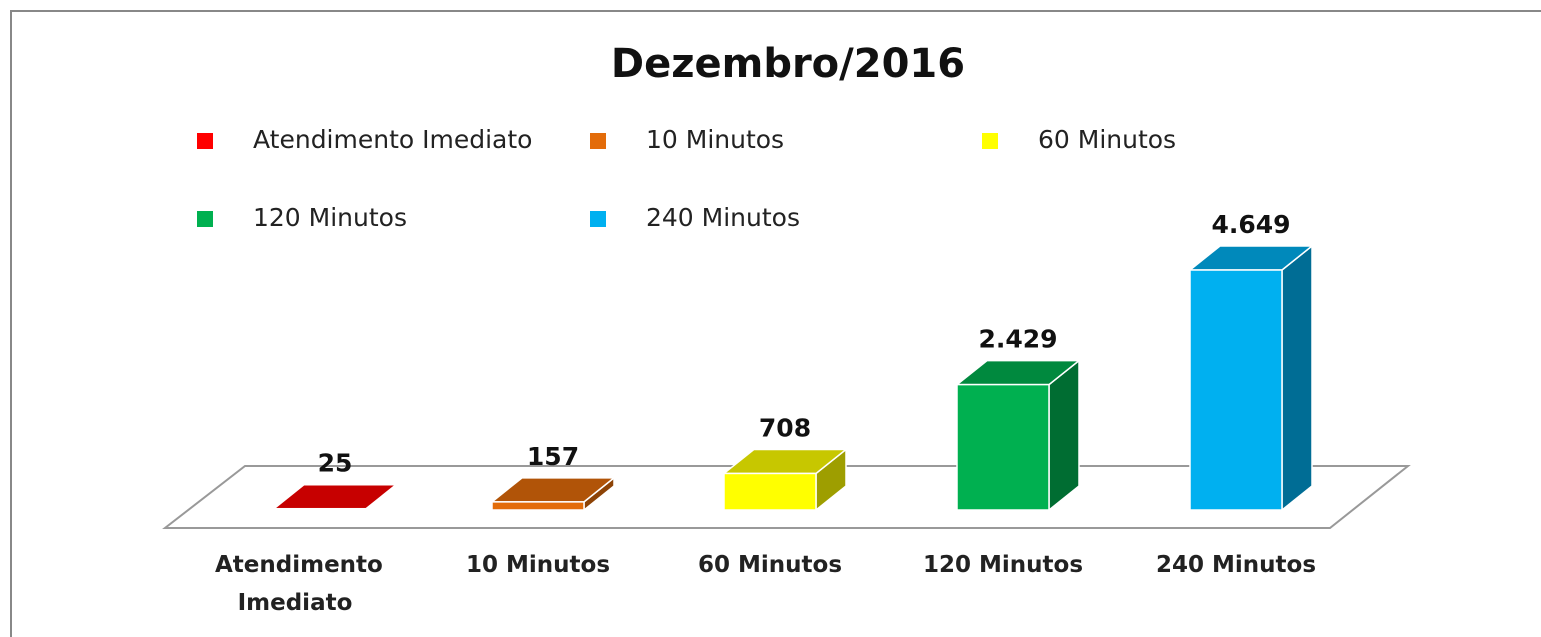 Image resolution: width=1541 pixels, height=637 pixels. I want to click on data-label: 157, so click(553, 456).